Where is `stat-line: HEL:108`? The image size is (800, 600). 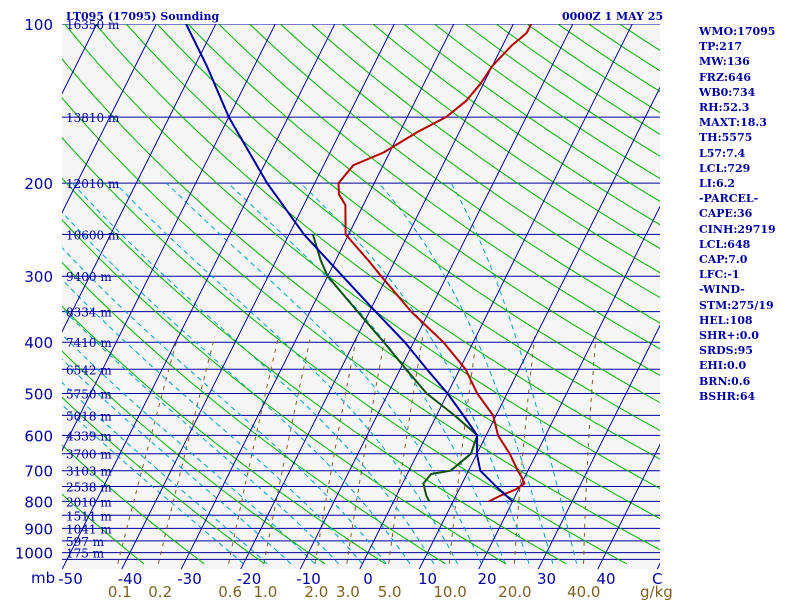
stat-line: HEL:108 is located at coordinates (726, 320).